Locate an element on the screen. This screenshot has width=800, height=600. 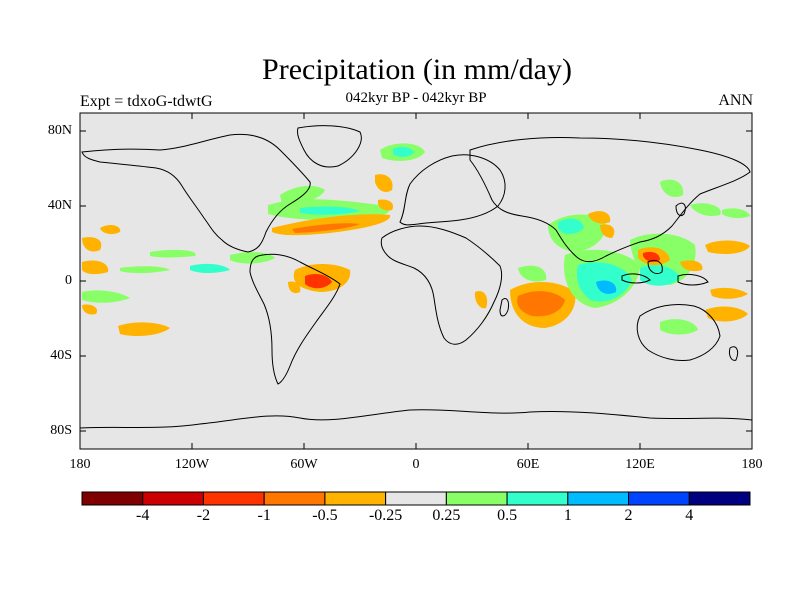
colorbar-label: -0.5 is located at coordinates (325, 515).